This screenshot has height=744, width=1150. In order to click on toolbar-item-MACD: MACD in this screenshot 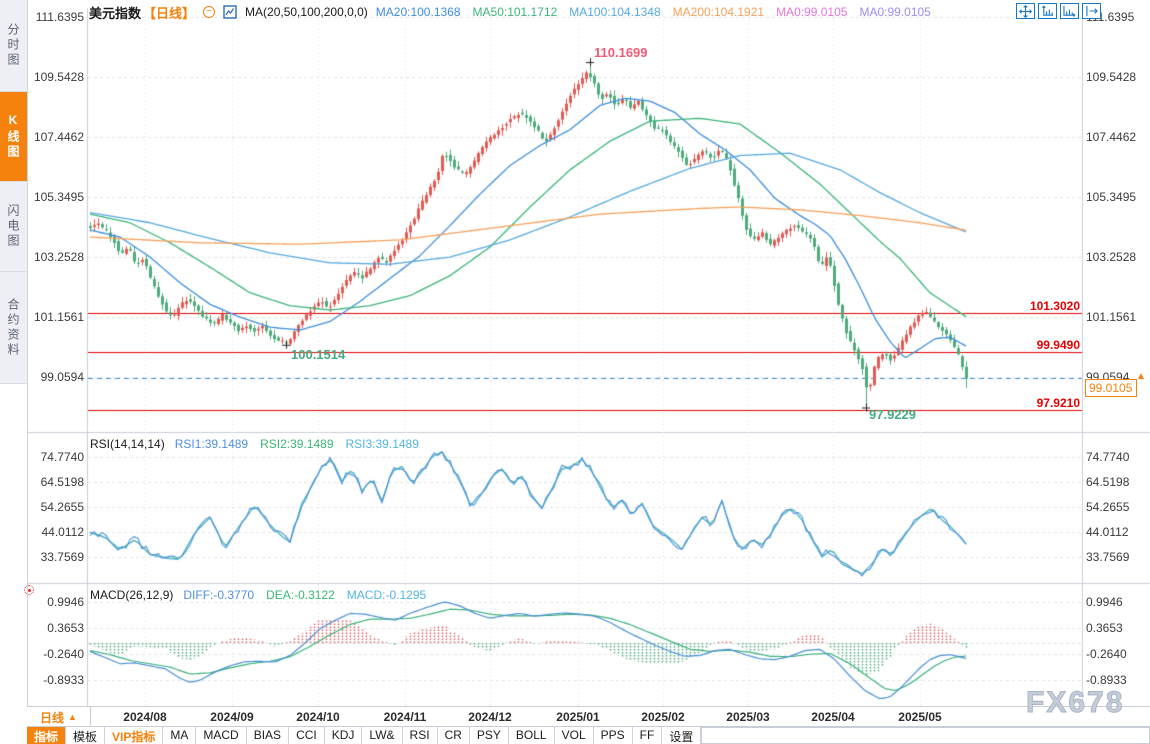, I will do `click(221, 735)`.